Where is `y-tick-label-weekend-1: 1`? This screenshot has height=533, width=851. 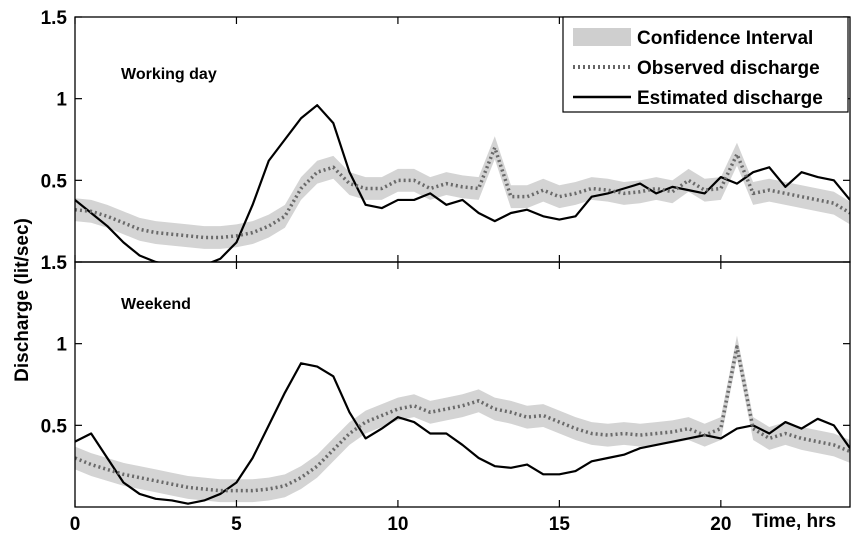
y-tick-label-weekend-1: 1 is located at coordinates (61, 345).